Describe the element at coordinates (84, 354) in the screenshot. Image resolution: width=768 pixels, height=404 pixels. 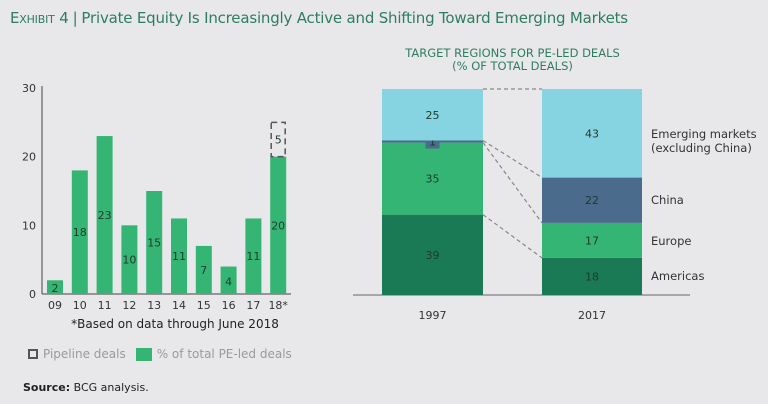
I see `legend-pipeline-label: Pipeline deals` at that location.